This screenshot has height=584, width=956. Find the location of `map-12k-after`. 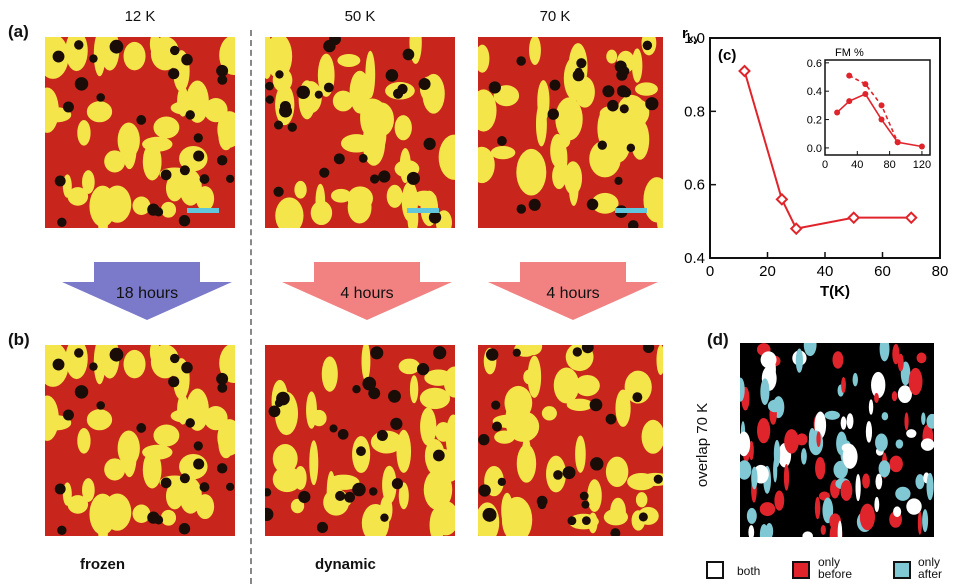

map-12k-after is located at coordinates (140, 440).